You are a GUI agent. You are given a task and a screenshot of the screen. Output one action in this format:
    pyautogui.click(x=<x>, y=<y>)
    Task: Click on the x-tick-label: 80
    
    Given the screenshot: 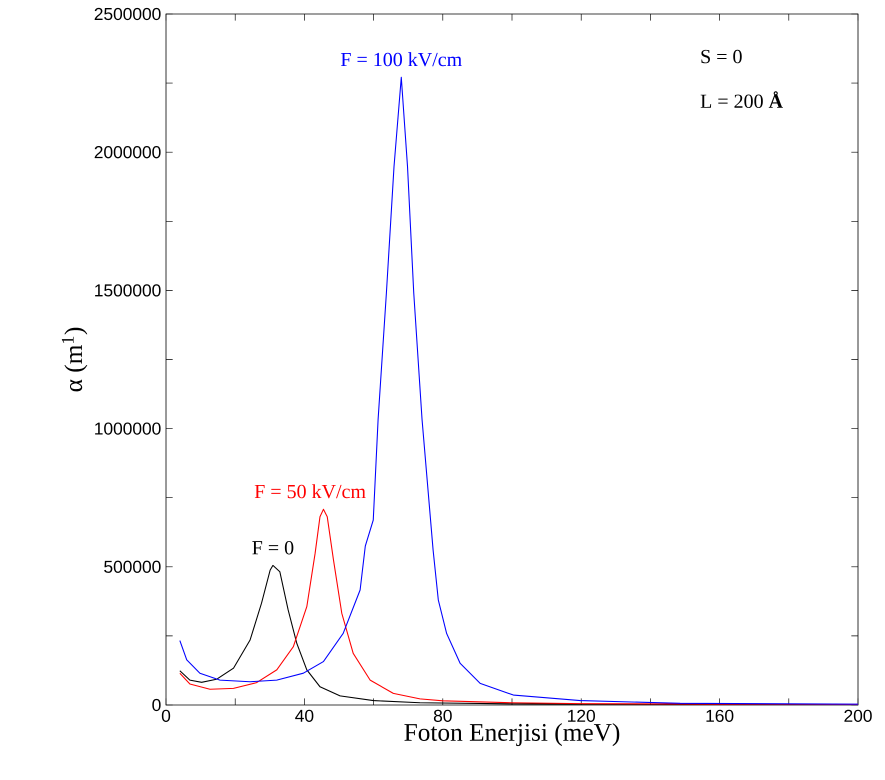 What is the action you would take?
    pyautogui.click(x=443, y=716)
    